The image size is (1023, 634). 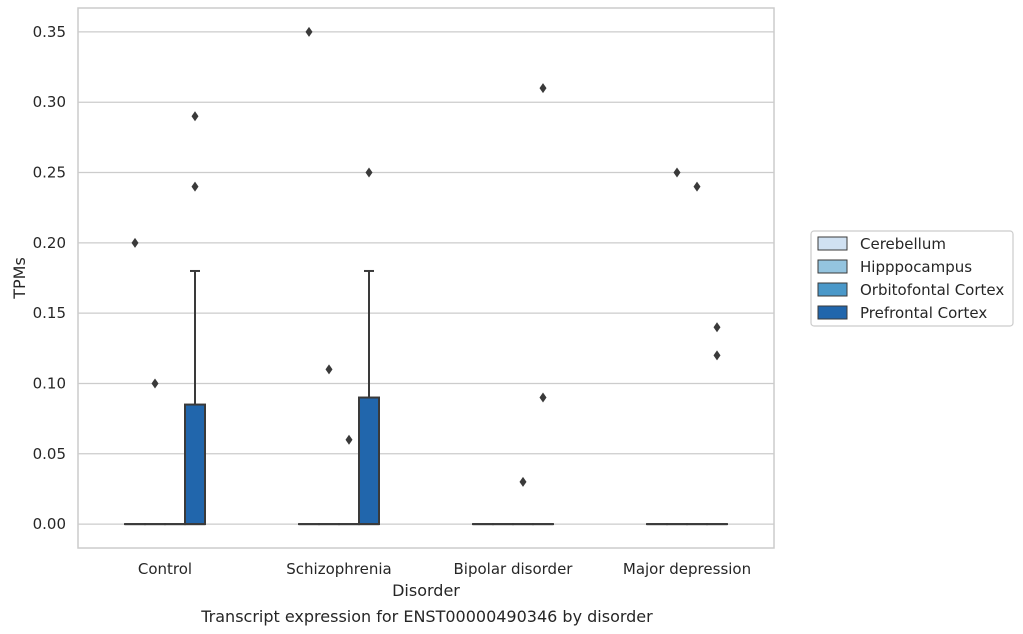 I want to click on y-tick-label: 0.05, so click(x=49, y=454).